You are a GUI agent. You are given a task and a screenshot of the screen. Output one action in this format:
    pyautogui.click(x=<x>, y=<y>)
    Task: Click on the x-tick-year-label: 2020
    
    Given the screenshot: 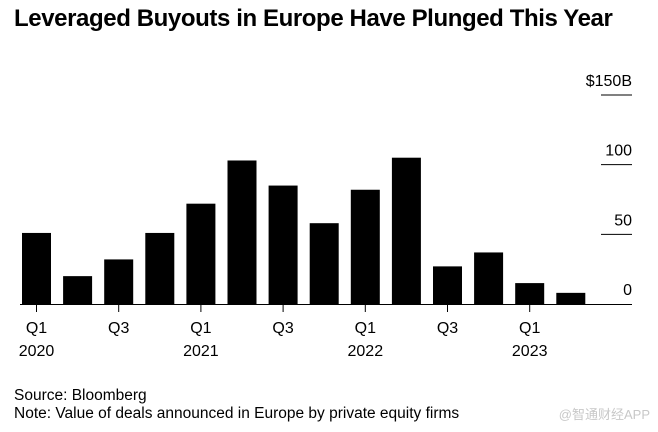 What is the action you would take?
    pyautogui.click(x=37, y=351)
    